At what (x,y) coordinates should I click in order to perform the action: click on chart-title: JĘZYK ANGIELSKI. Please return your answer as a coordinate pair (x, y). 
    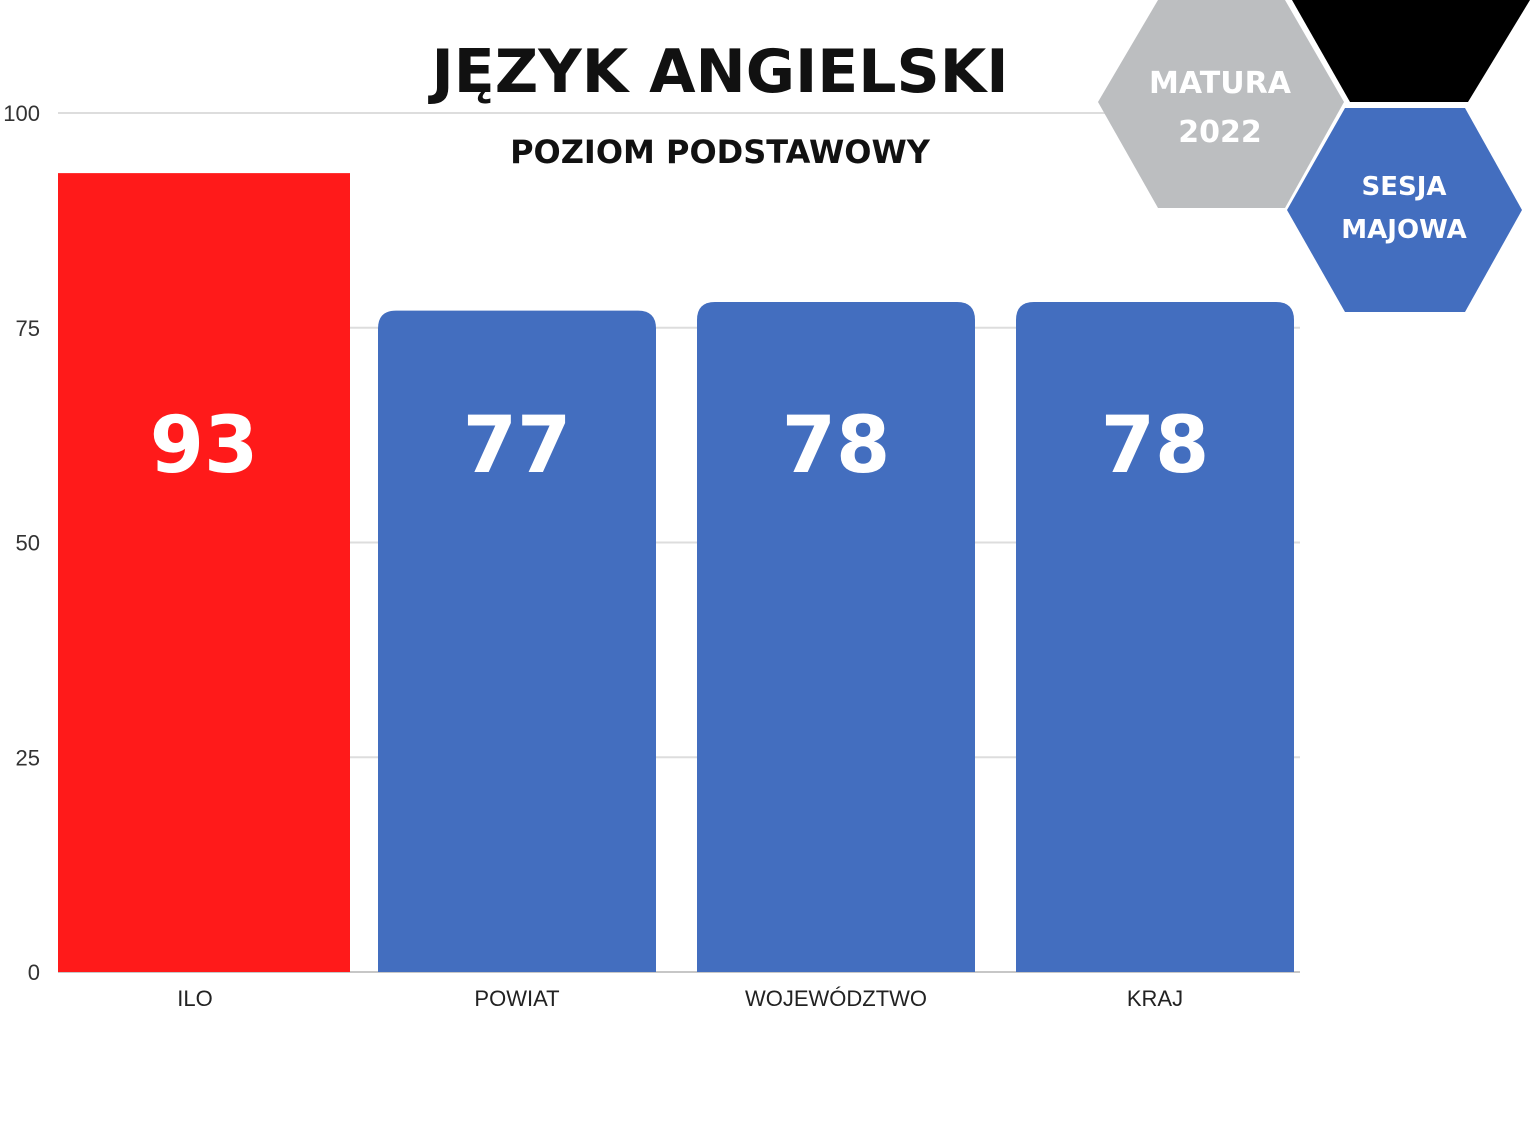
    Looking at the image, I should click on (717, 72).